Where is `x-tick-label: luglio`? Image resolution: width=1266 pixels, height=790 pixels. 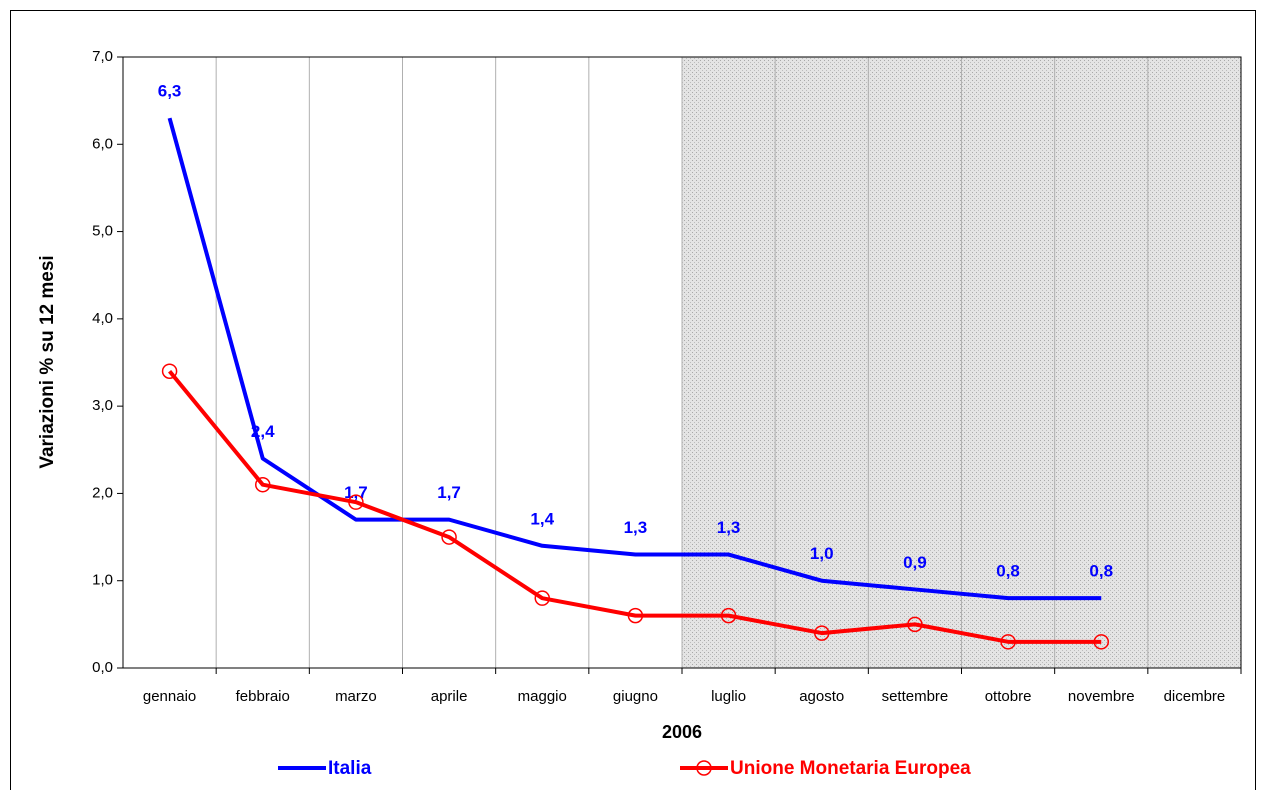 x-tick-label: luglio is located at coordinates (728, 696).